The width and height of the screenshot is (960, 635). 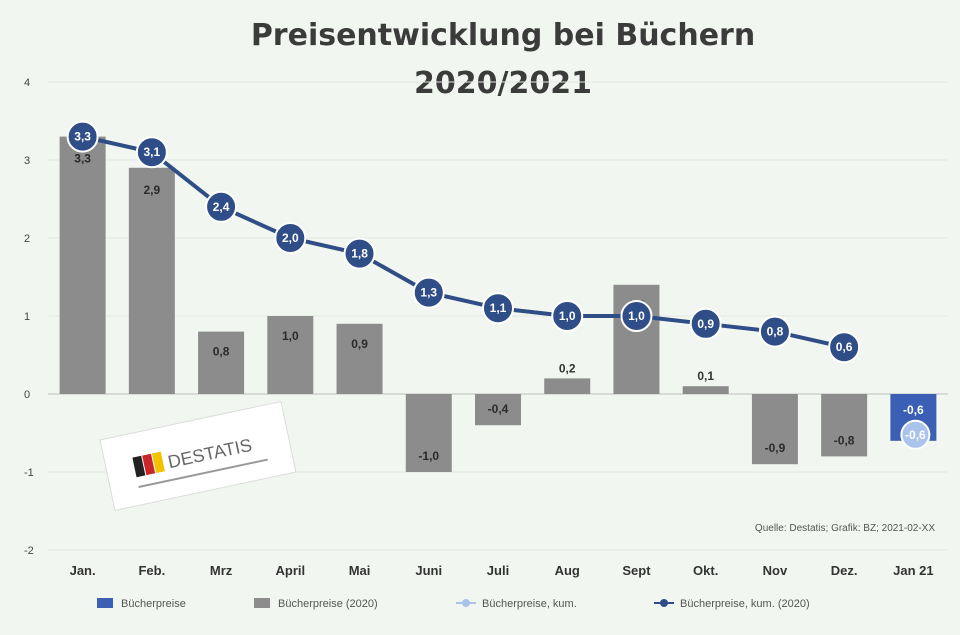 I want to click on bar-label: 3,3, so click(x=82, y=159).